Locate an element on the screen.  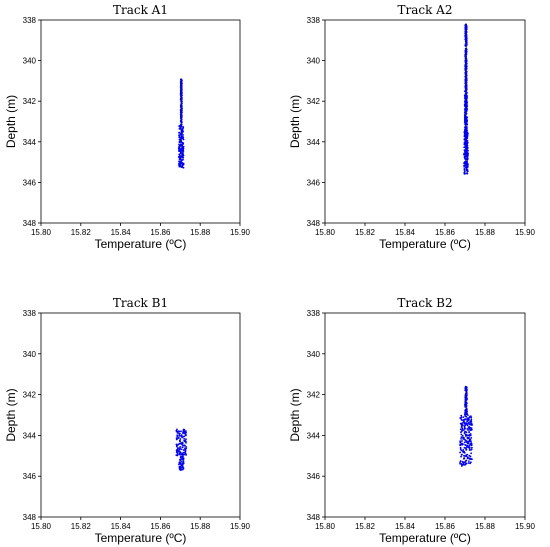
x-tick-label: 15.88 is located at coordinates (485, 232).